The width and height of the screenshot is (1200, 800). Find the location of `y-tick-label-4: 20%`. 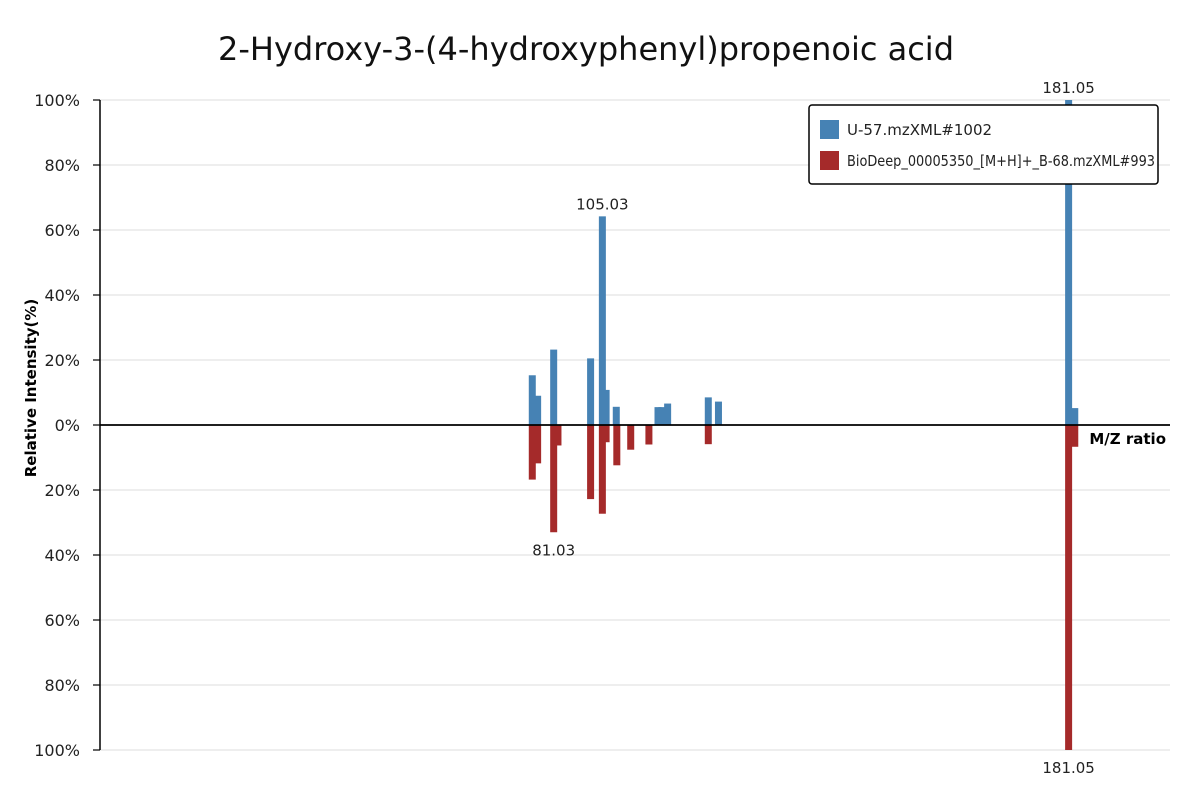

y-tick-label-4: 20% is located at coordinates (62, 360).